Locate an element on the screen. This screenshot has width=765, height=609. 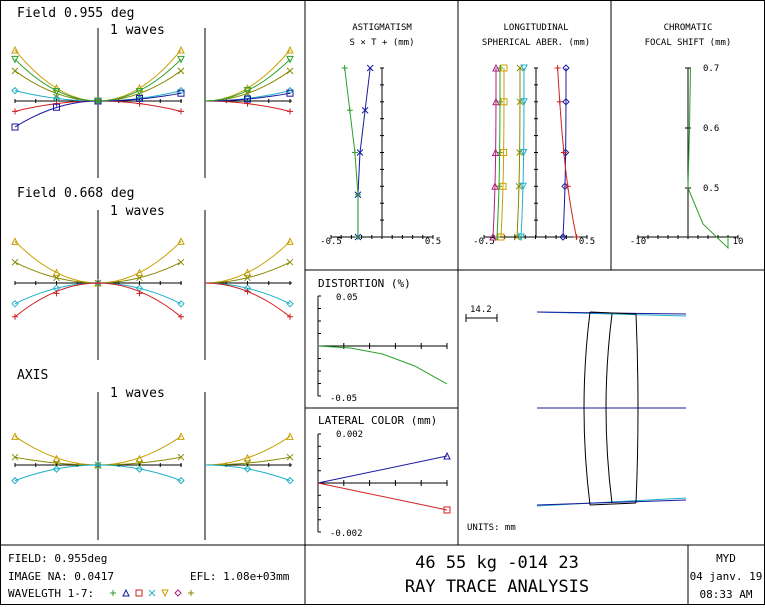
lsa-xmin: -0.5 is located at coordinates (484, 242).